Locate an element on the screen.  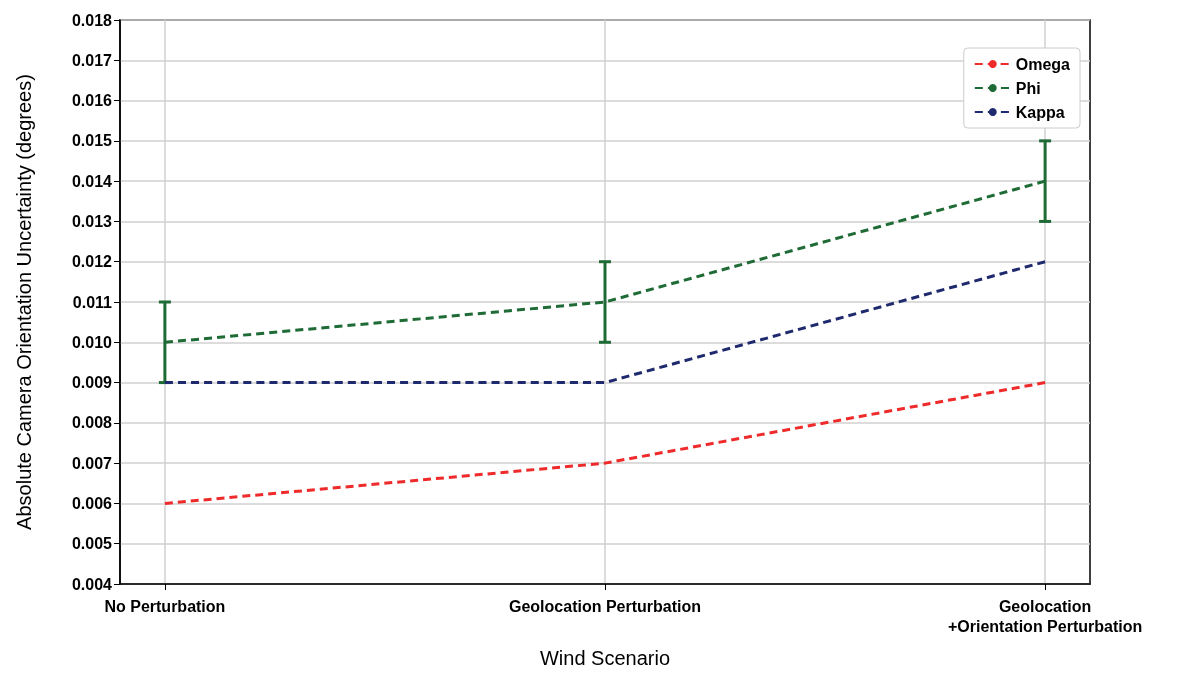
y-tick-label: 0.018 is located at coordinates (92, 20).